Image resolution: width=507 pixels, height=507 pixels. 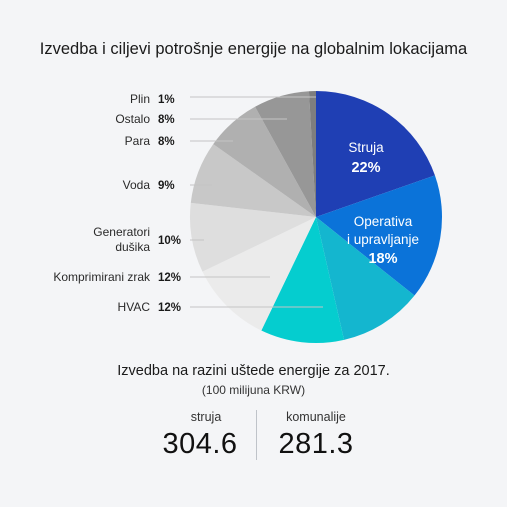 What do you see at coordinates (166, 120) in the screenshot?
I see `slice-value-ostalo: 8%` at bounding box center [166, 120].